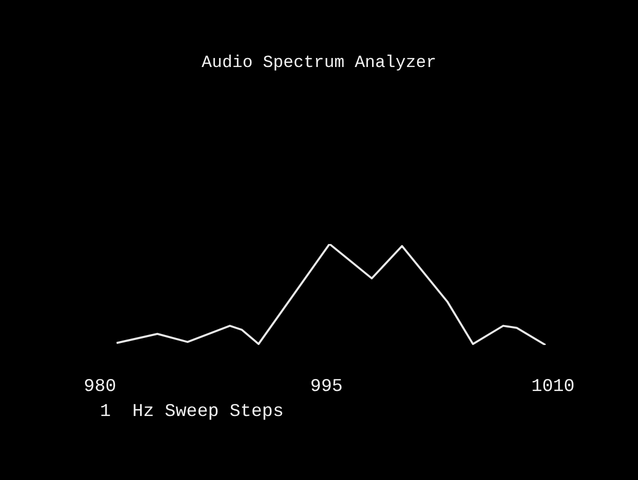  What do you see at coordinates (192, 412) in the screenshot?
I see `x-axis-title: 1 Hz Sweep Steps` at bounding box center [192, 412].